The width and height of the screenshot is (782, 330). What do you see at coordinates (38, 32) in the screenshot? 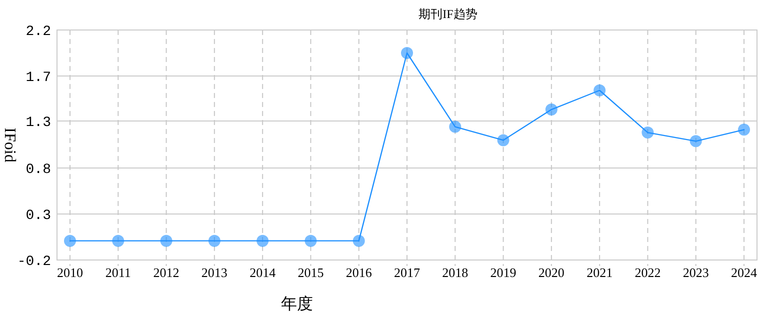
I see `y-tick-label: 2.2` at bounding box center [38, 32].